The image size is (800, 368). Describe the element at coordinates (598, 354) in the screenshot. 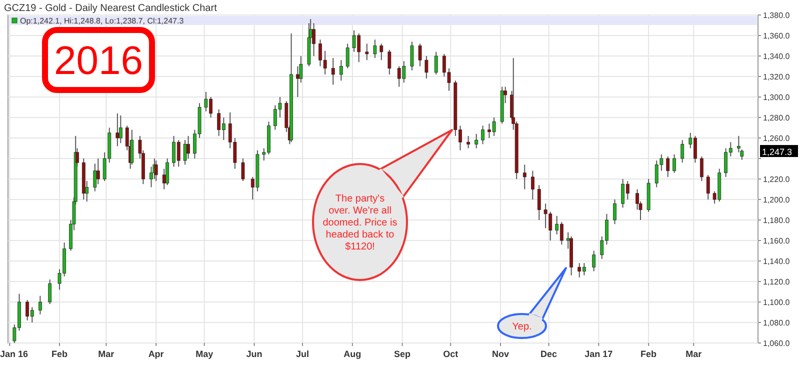

I see `x-tick-label: Jan 17` at that location.